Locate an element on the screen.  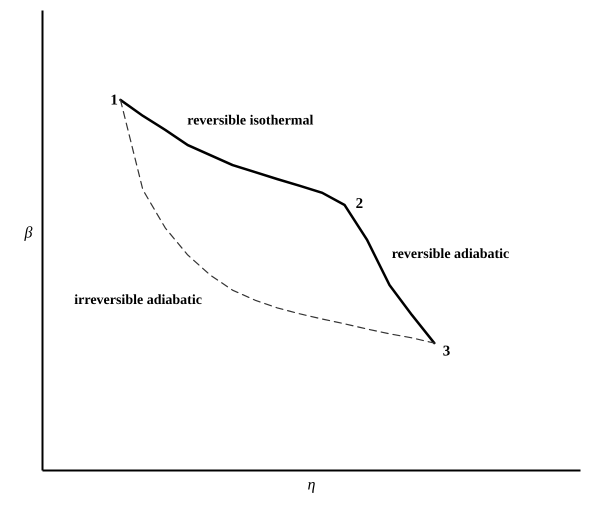
annotation: reversible isothermal is located at coordinates (250, 120).